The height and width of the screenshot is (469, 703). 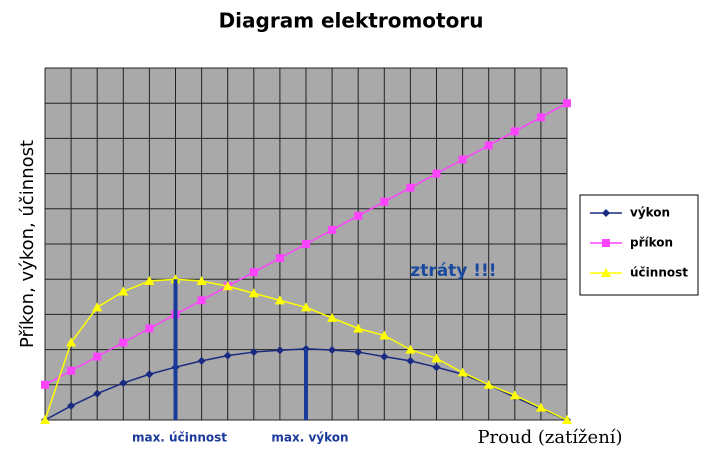 I want to click on annotation: ztráty !!!, so click(x=453, y=271).